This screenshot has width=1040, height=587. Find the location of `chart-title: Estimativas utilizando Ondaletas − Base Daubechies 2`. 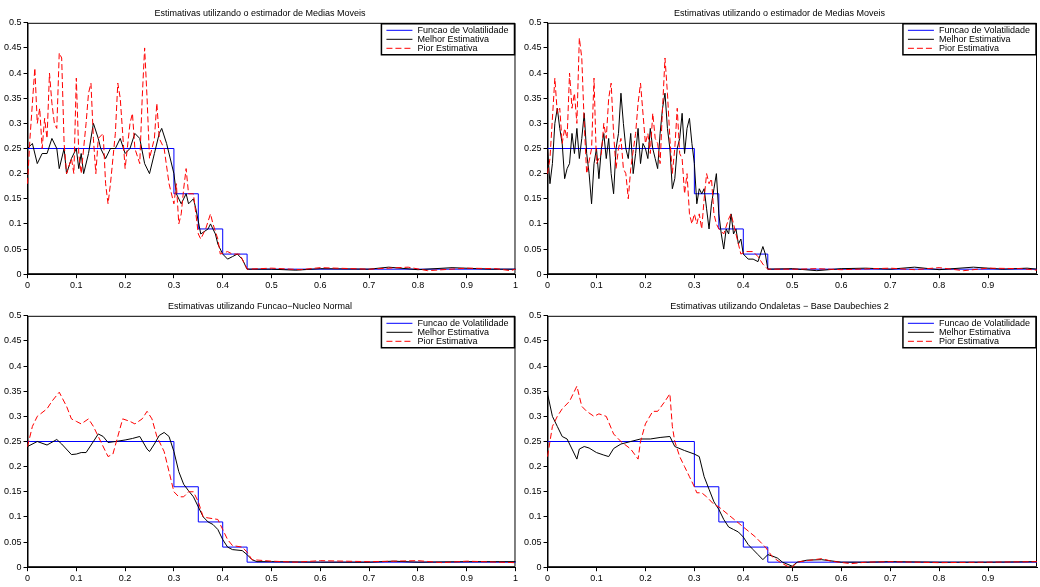

chart-title: Estimativas utilizando Ondaletas − Base Daubechies 2 is located at coordinates (779, 305).